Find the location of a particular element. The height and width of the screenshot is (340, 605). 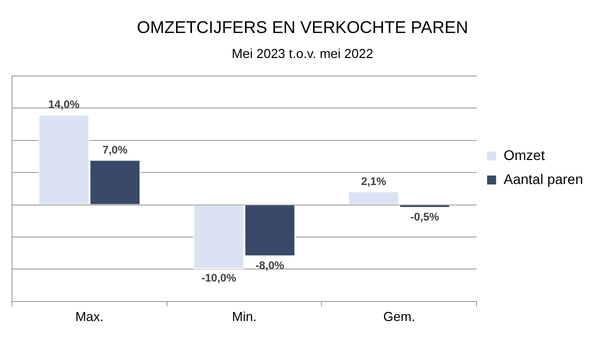

chart-title: OMZETCIJFERS EN VERKOCHTE PAREN is located at coordinates (302, 27).